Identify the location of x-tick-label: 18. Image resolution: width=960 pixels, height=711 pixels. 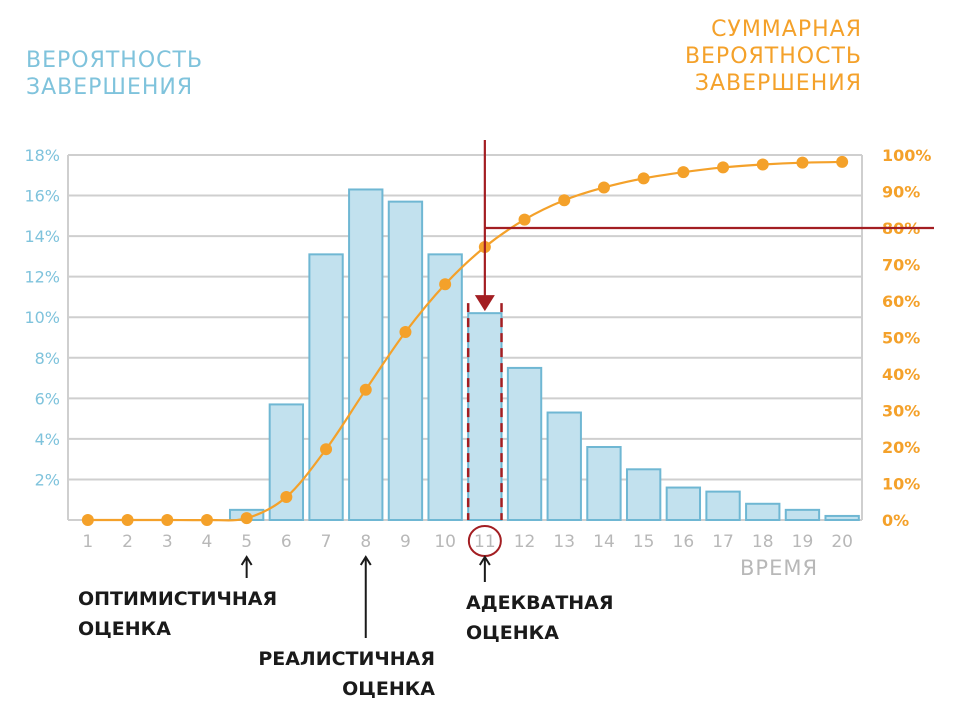
(763, 542).